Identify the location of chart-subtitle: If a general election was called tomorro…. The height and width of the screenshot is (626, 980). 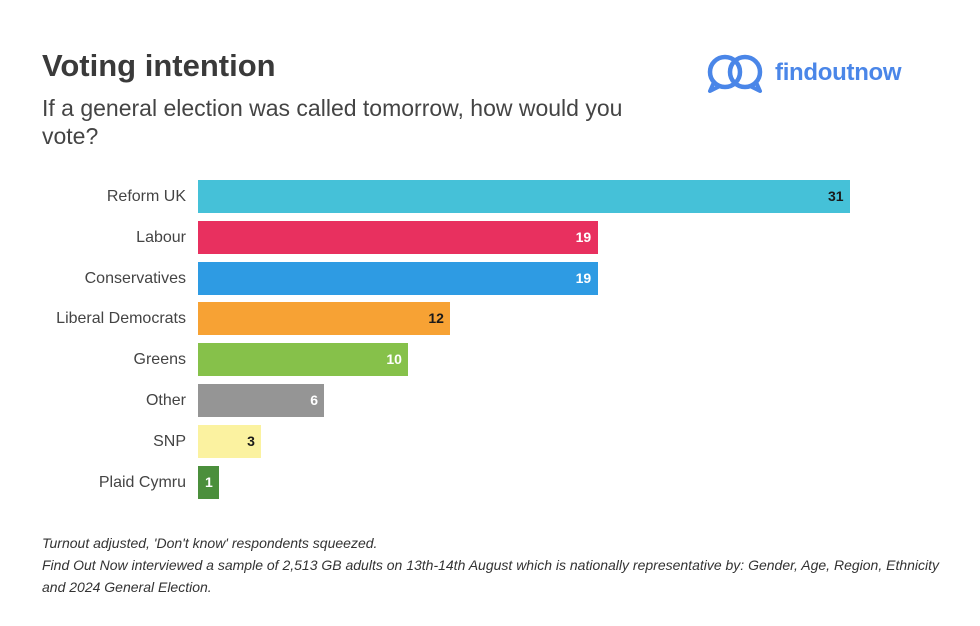
(332, 122).